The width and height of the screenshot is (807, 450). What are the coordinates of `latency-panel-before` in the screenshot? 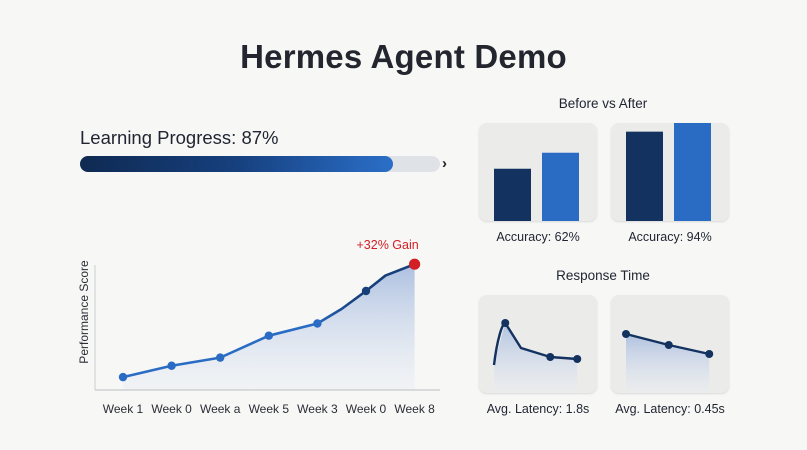 It's located at (538, 344).